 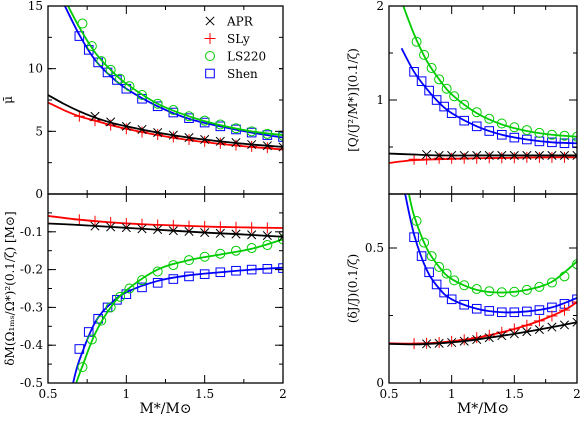 I want to click on x-tick-label: 2, so click(x=283, y=394).